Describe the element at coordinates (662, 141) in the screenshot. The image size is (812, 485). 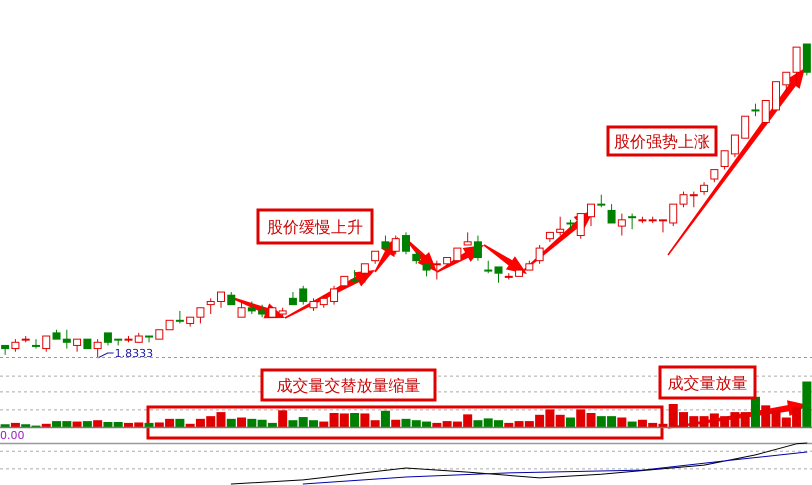
I see `annotation: 股价强势上涨` at that location.